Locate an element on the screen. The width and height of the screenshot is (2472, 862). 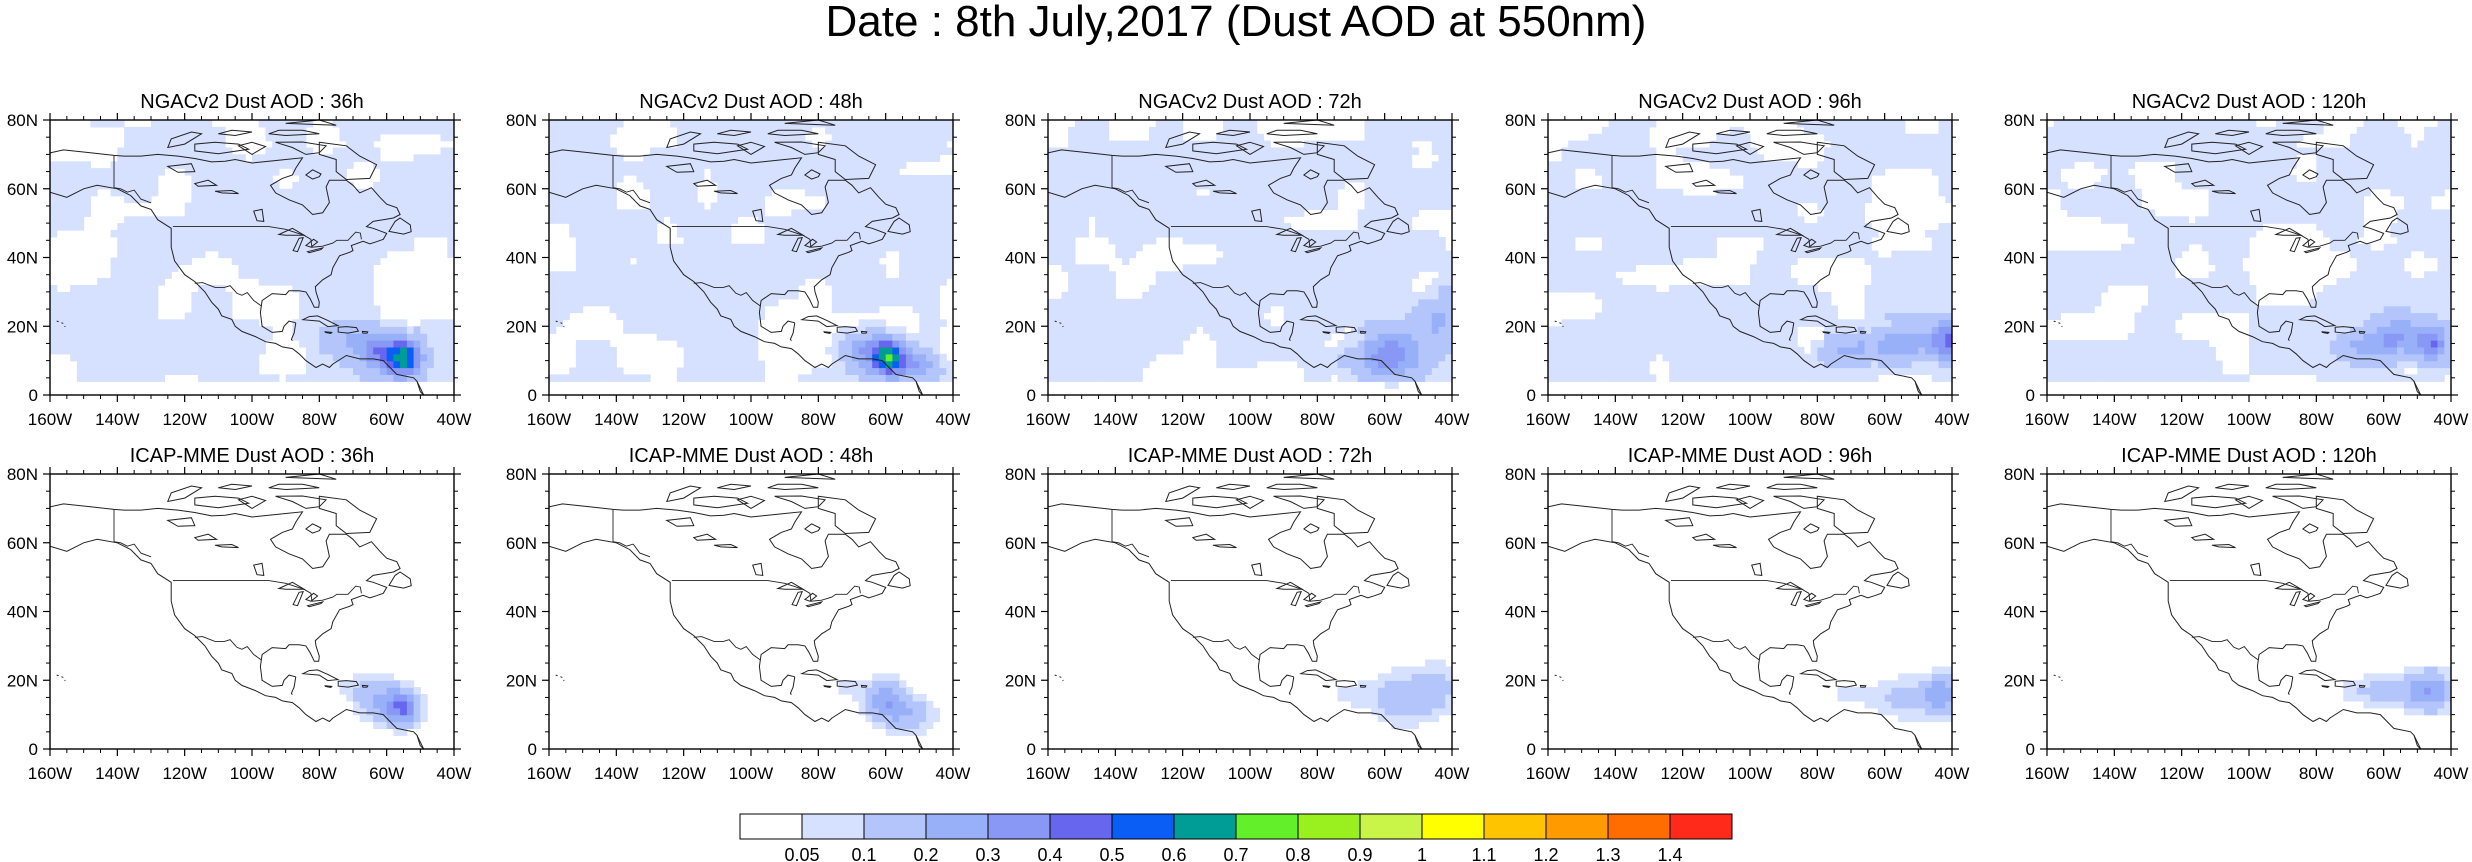
panel-title: NGACv2 Dust AOD : 120h is located at coordinates (2249, 102).